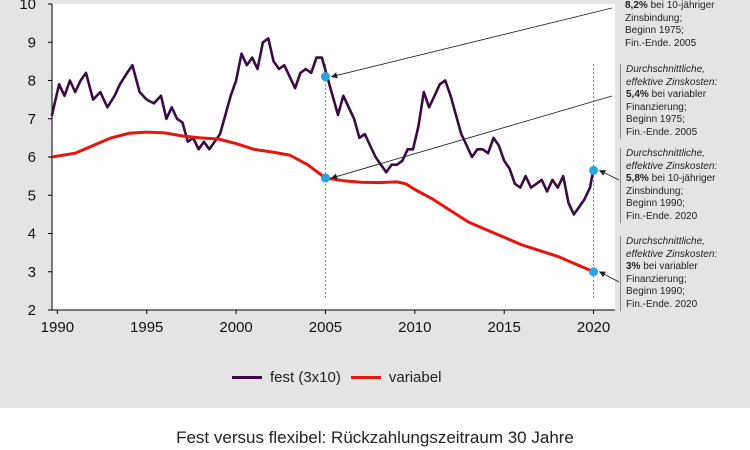 This screenshot has width=750, height=450. Describe the element at coordinates (32, 310) in the screenshot. I see `y-tick-label: 2` at that location.